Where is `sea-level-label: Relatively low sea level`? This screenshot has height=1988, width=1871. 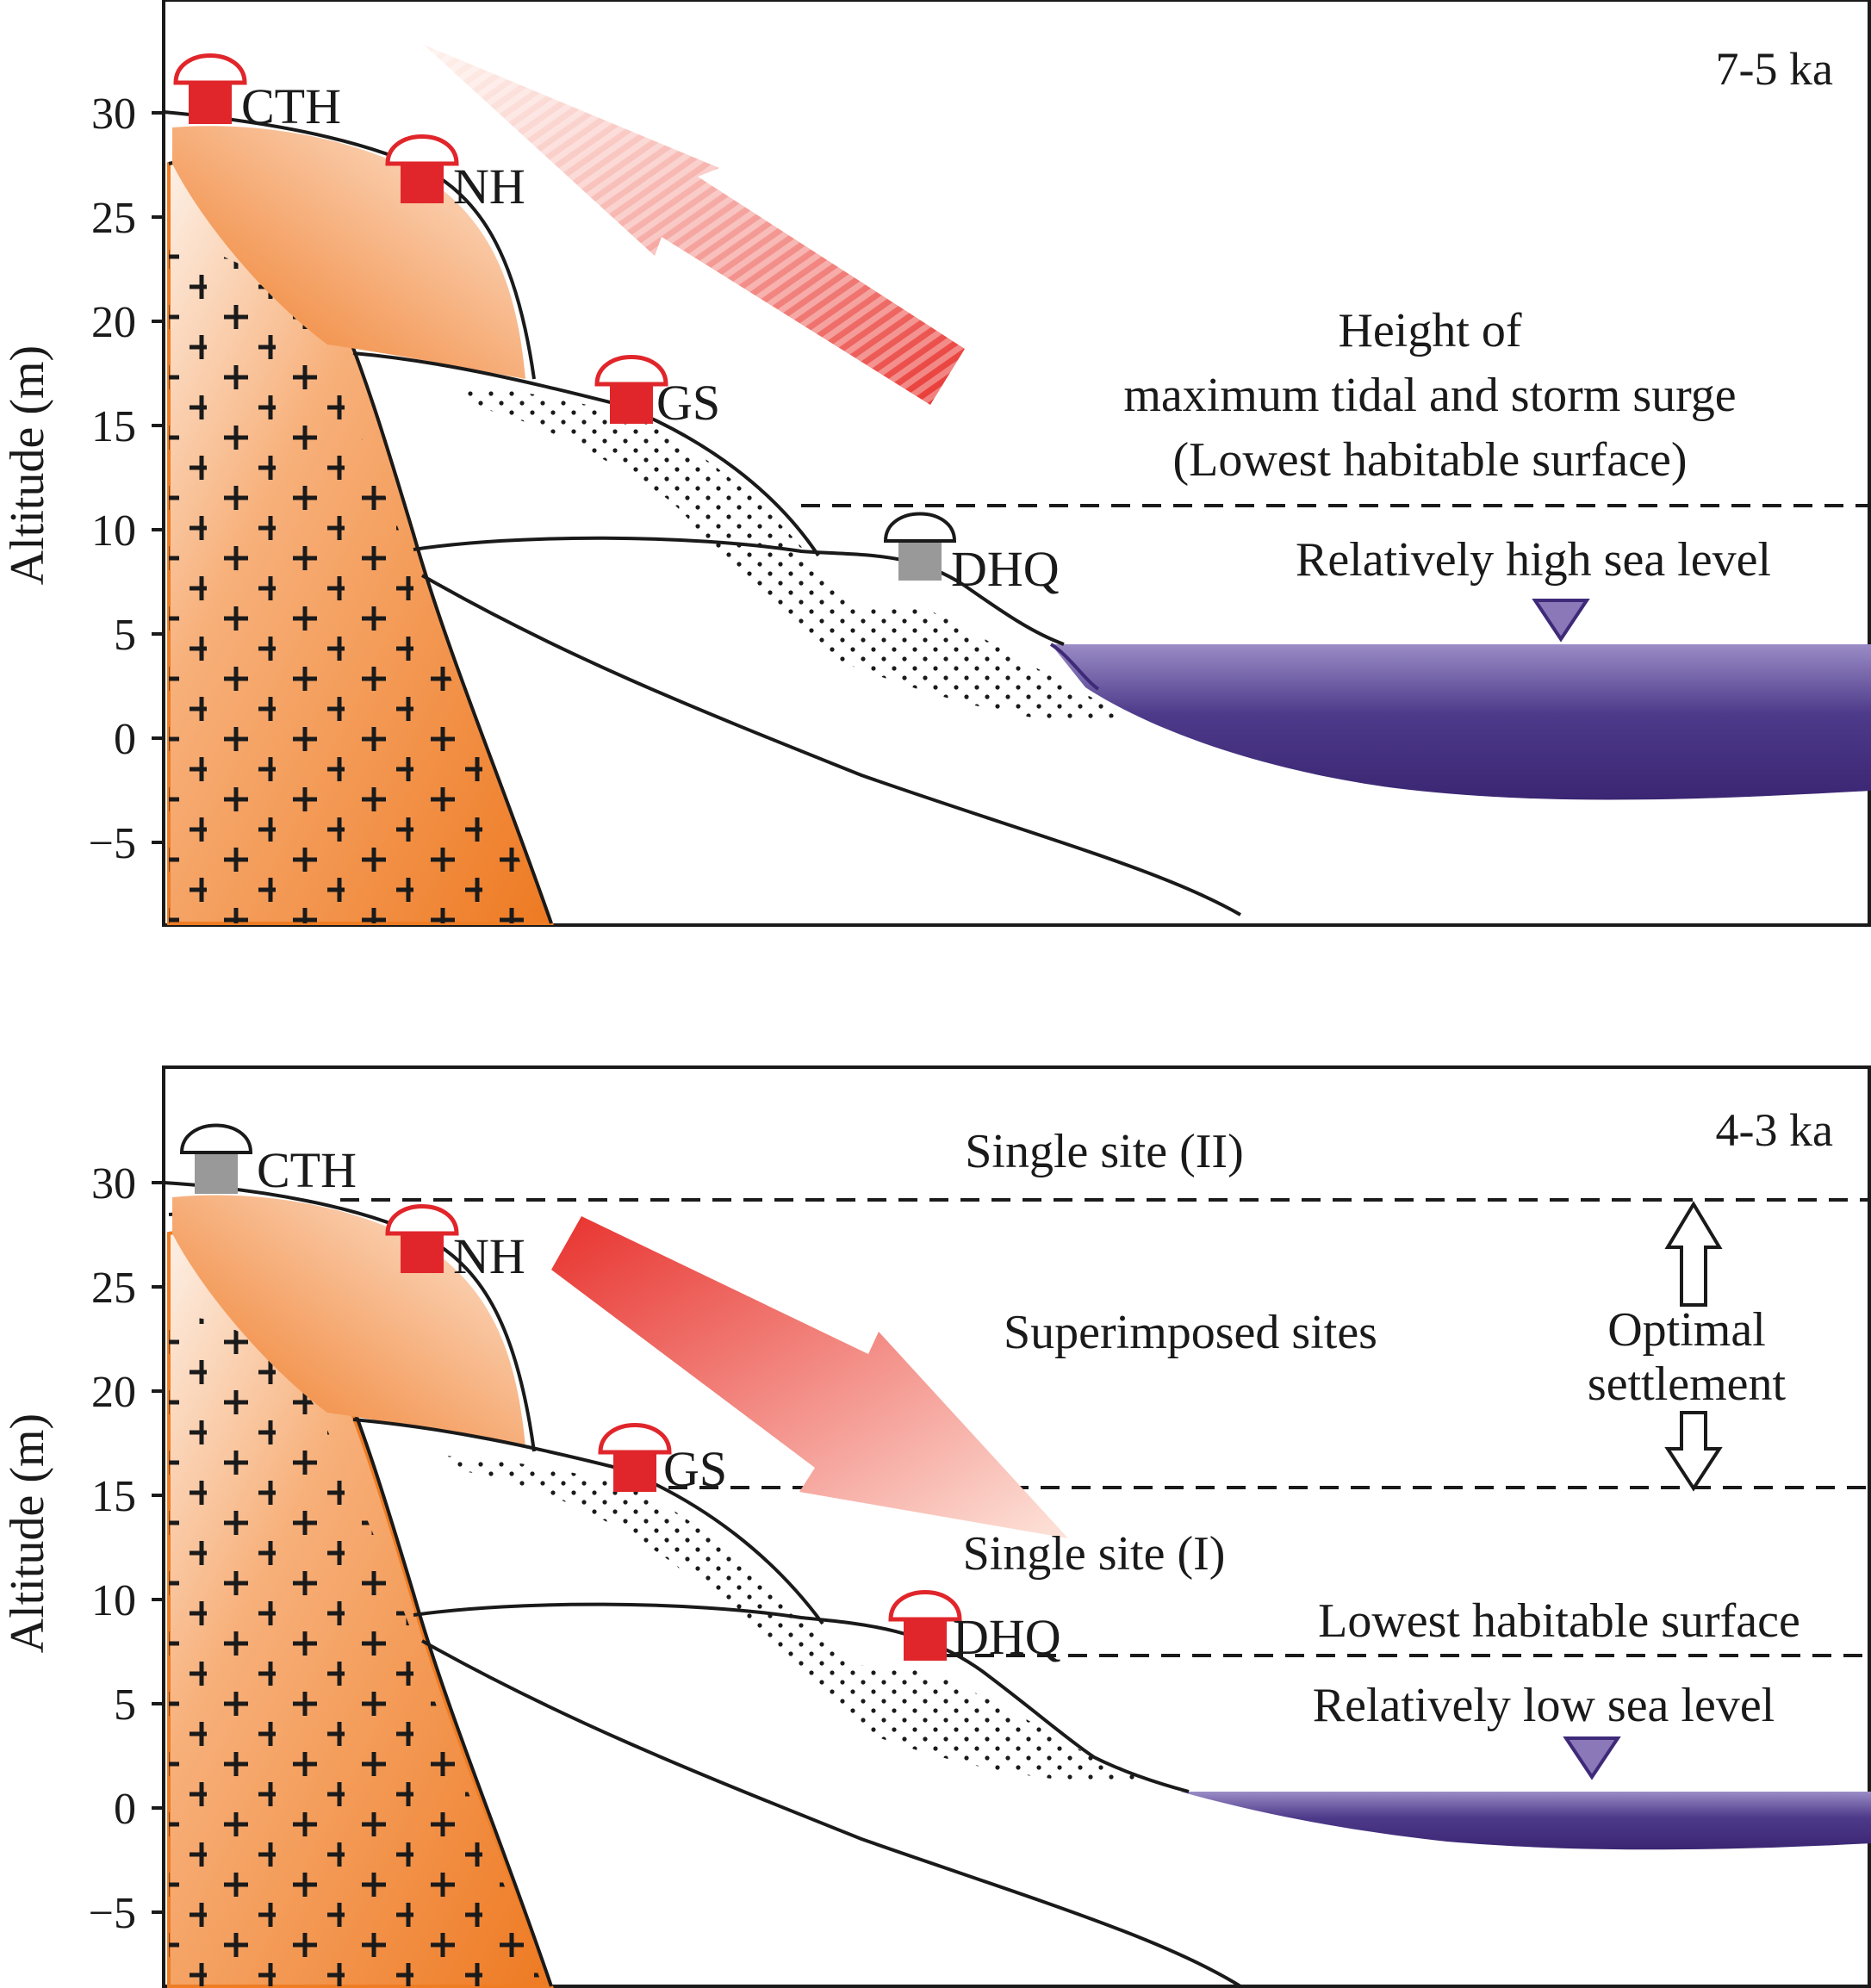 sea-level-label: Relatively low sea level is located at coordinates (1544, 1705).